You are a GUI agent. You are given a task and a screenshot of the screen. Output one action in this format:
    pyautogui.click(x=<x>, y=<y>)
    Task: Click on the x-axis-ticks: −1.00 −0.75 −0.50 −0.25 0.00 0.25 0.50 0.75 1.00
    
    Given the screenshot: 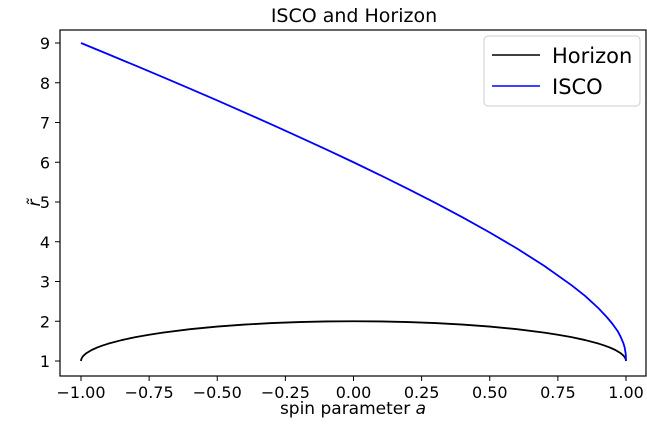 What is the action you would take?
    pyautogui.click(x=350, y=389)
    